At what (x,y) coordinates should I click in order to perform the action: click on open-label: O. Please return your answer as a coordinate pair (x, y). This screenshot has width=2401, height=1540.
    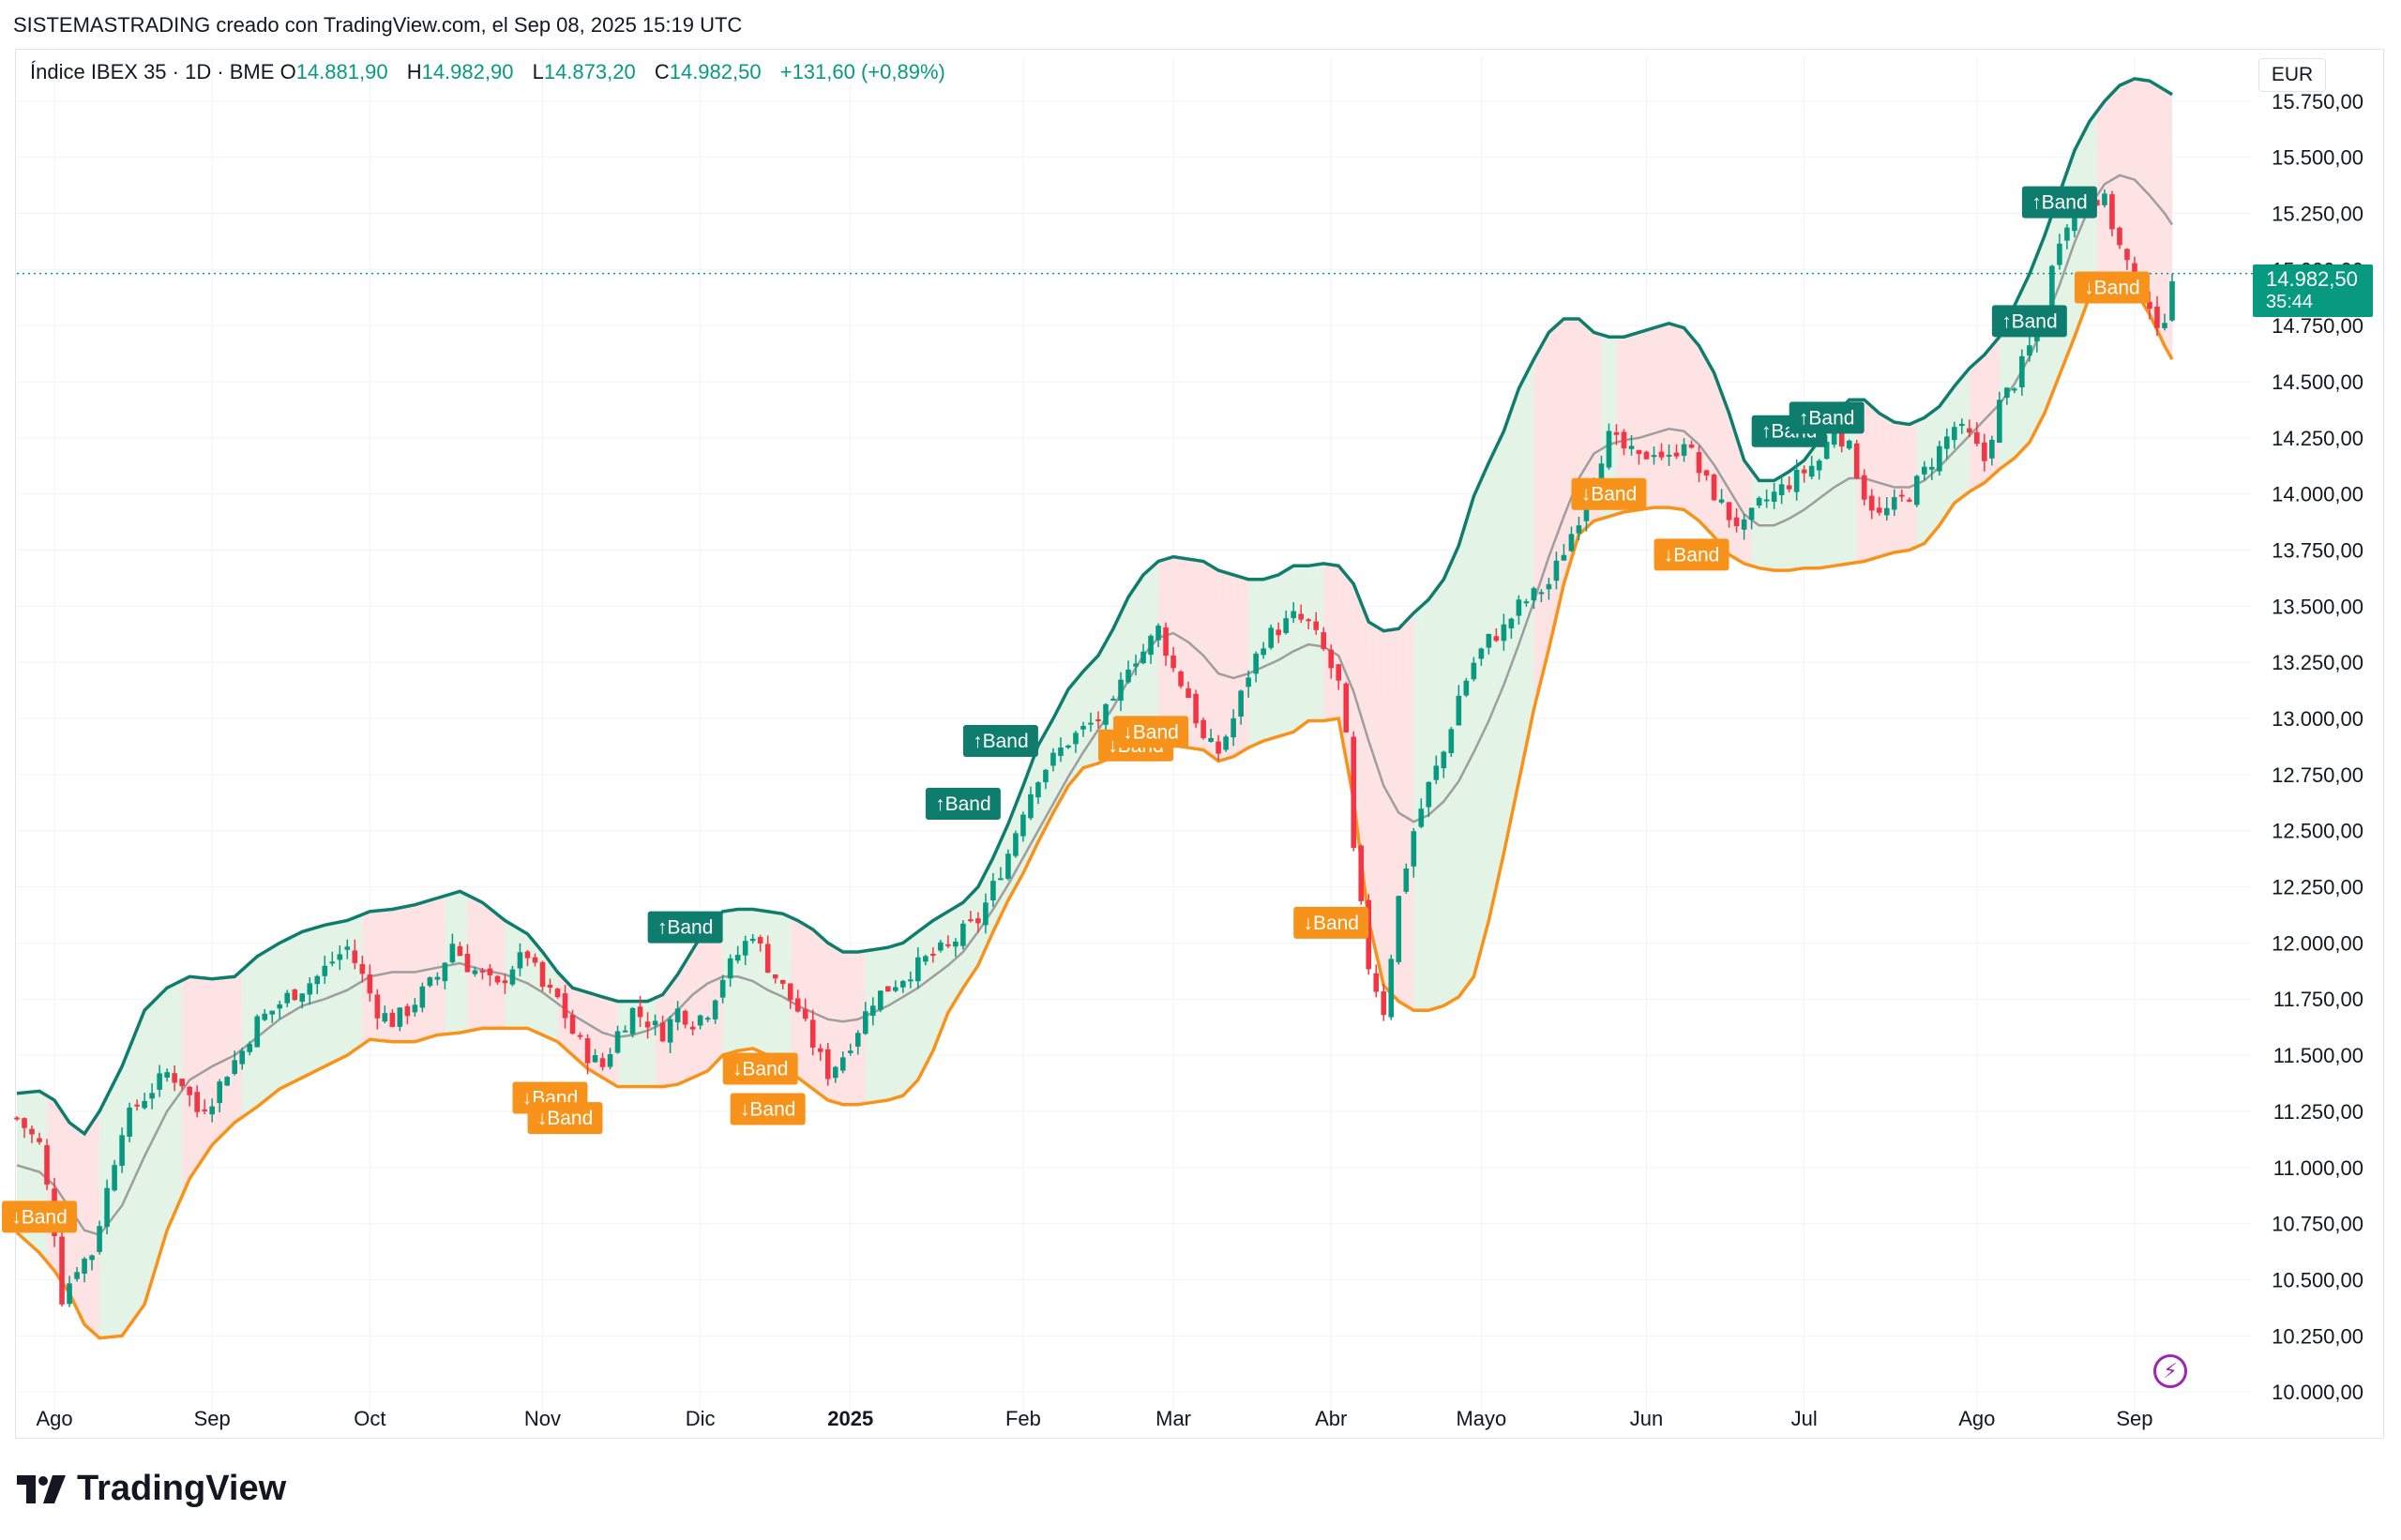
    Looking at the image, I should click on (287, 71).